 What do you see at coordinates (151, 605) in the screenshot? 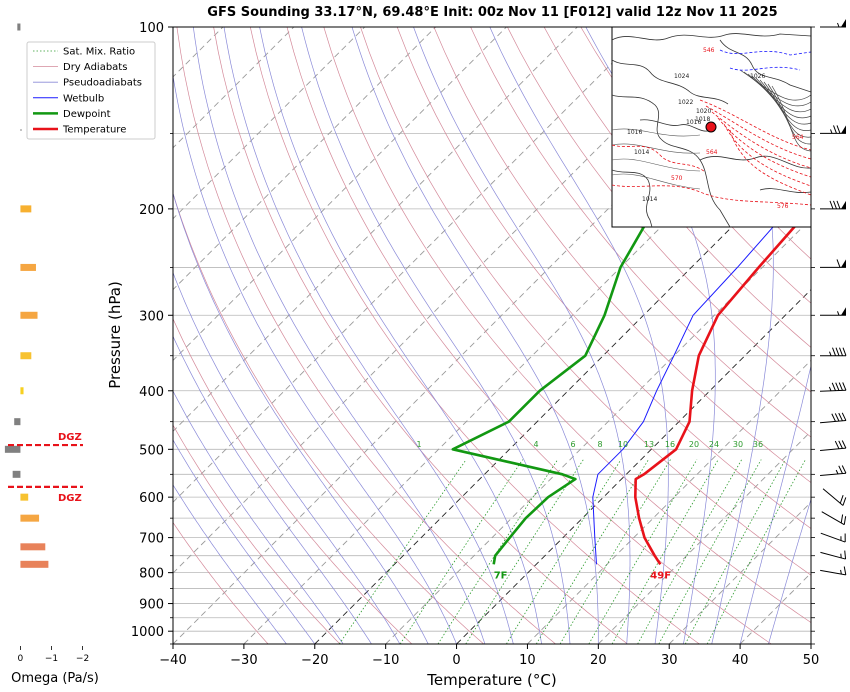
I see `y-tick-label: 900` at bounding box center [151, 605].